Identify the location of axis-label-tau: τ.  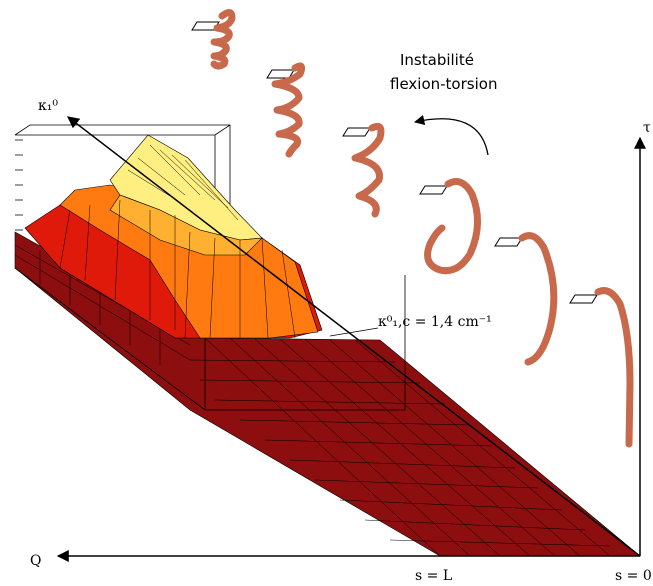
(647, 128).